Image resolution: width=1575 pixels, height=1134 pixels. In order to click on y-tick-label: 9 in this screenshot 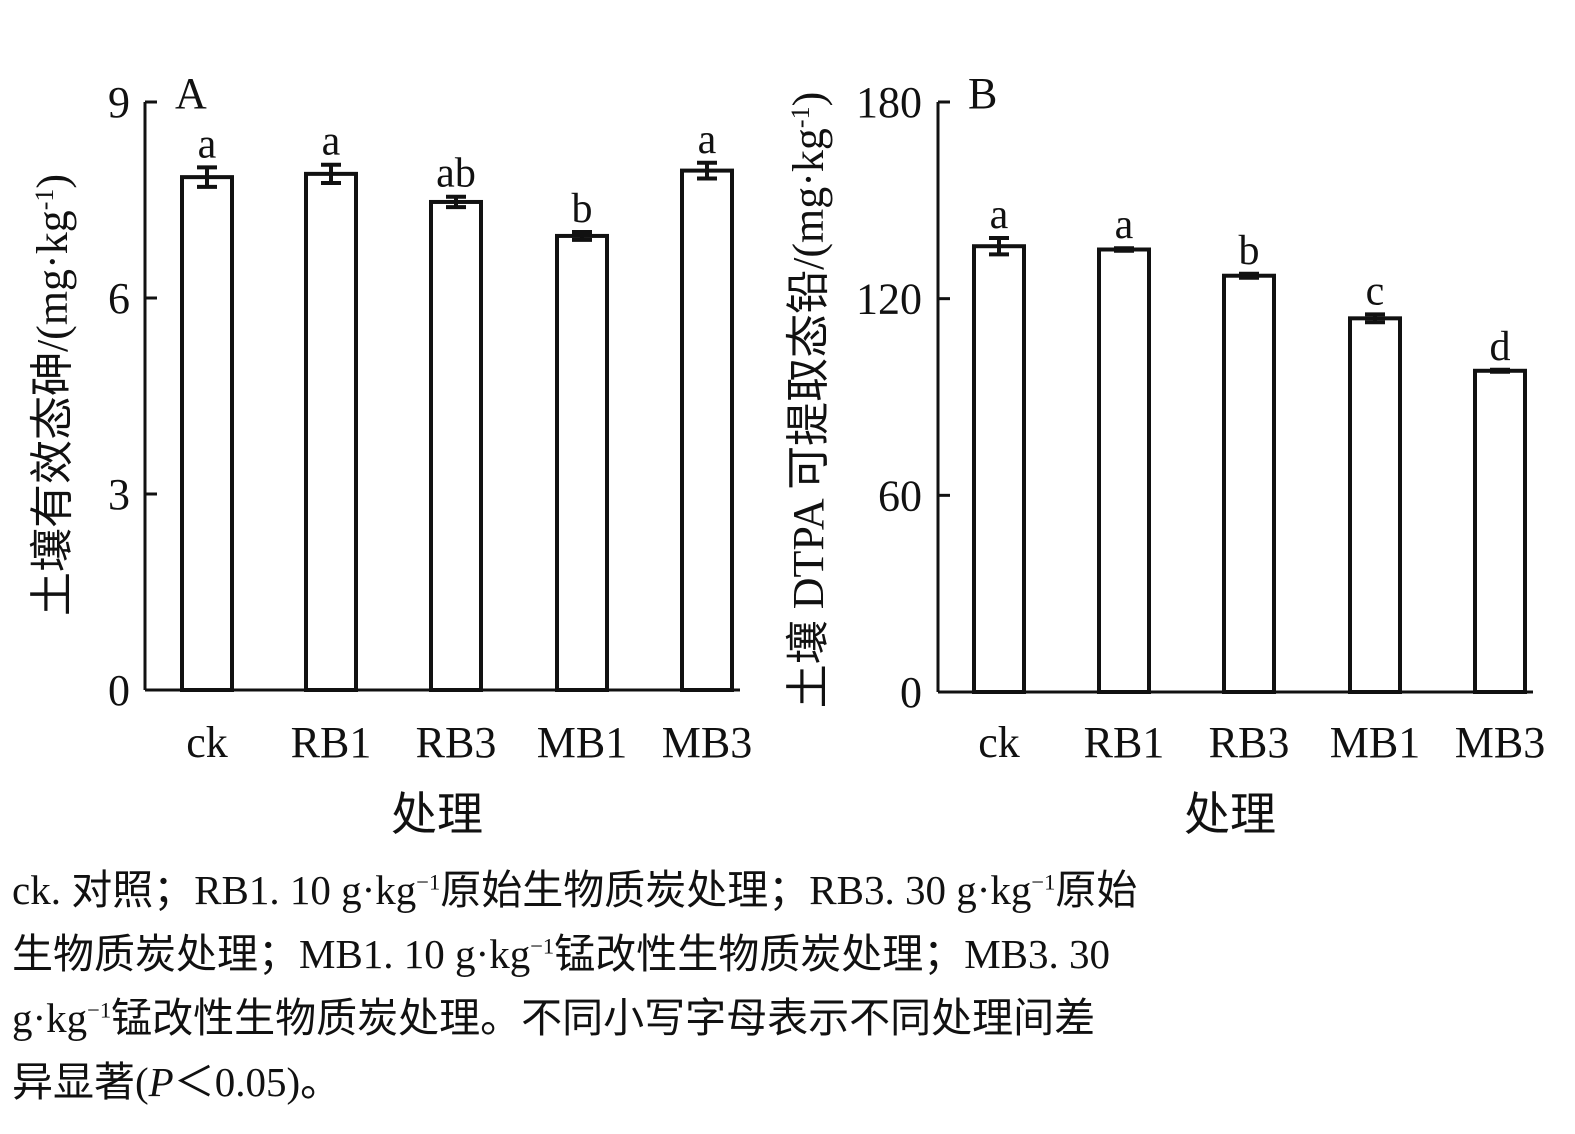, I will do `click(119, 102)`.